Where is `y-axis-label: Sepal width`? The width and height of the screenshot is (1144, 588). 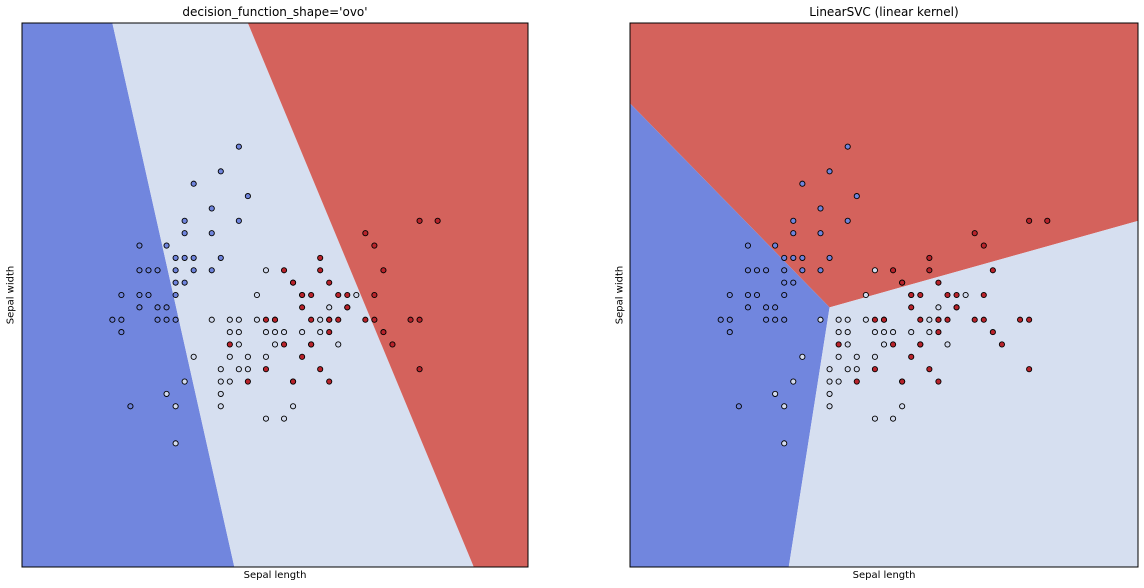 y-axis-label: Sepal width is located at coordinates (11, 295).